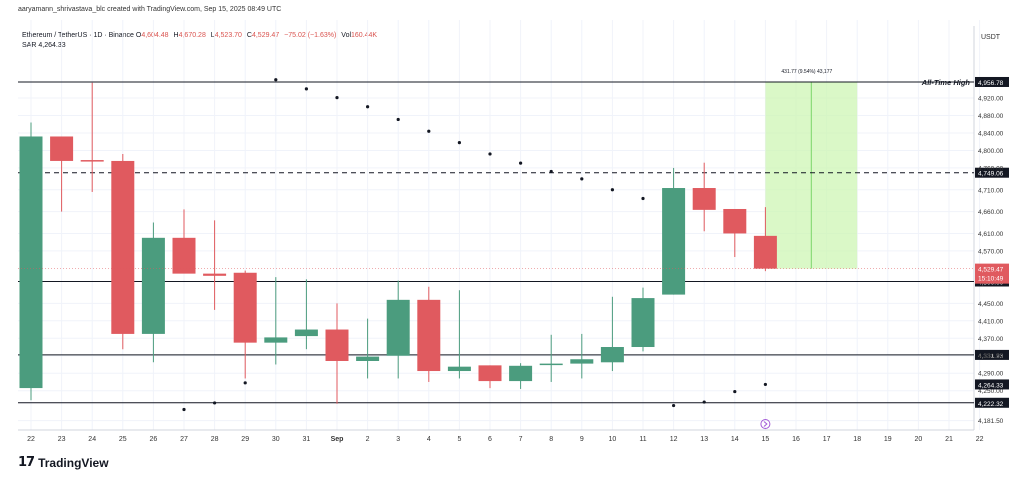  I want to click on currency-label: USDT, so click(991, 37).